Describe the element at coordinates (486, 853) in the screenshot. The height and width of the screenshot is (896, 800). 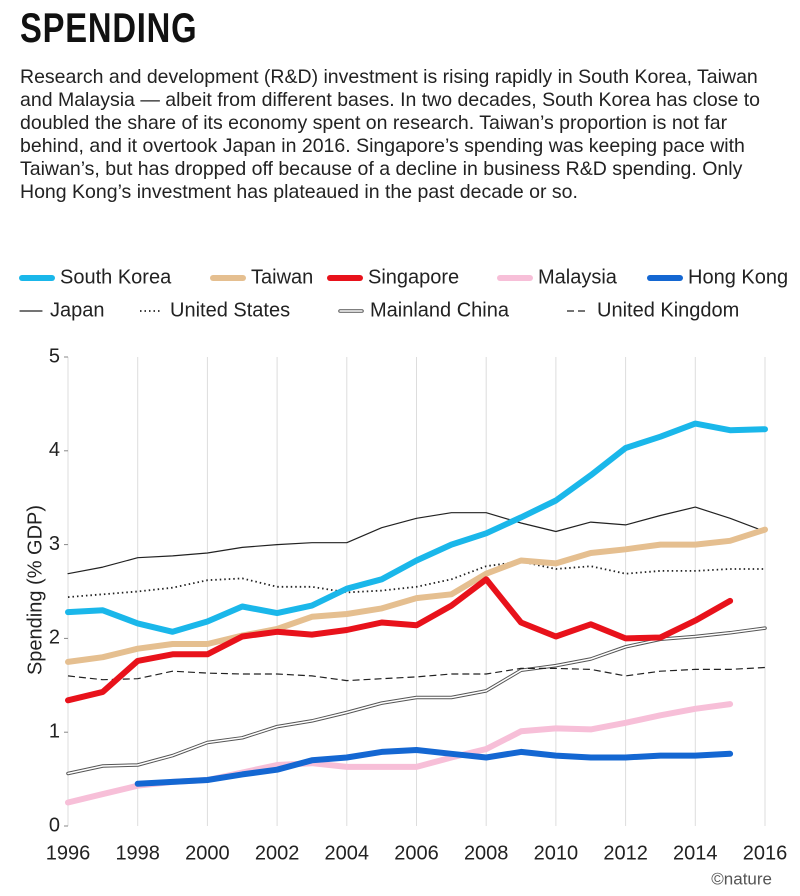
I see `x-tick-label: 2008` at that location.